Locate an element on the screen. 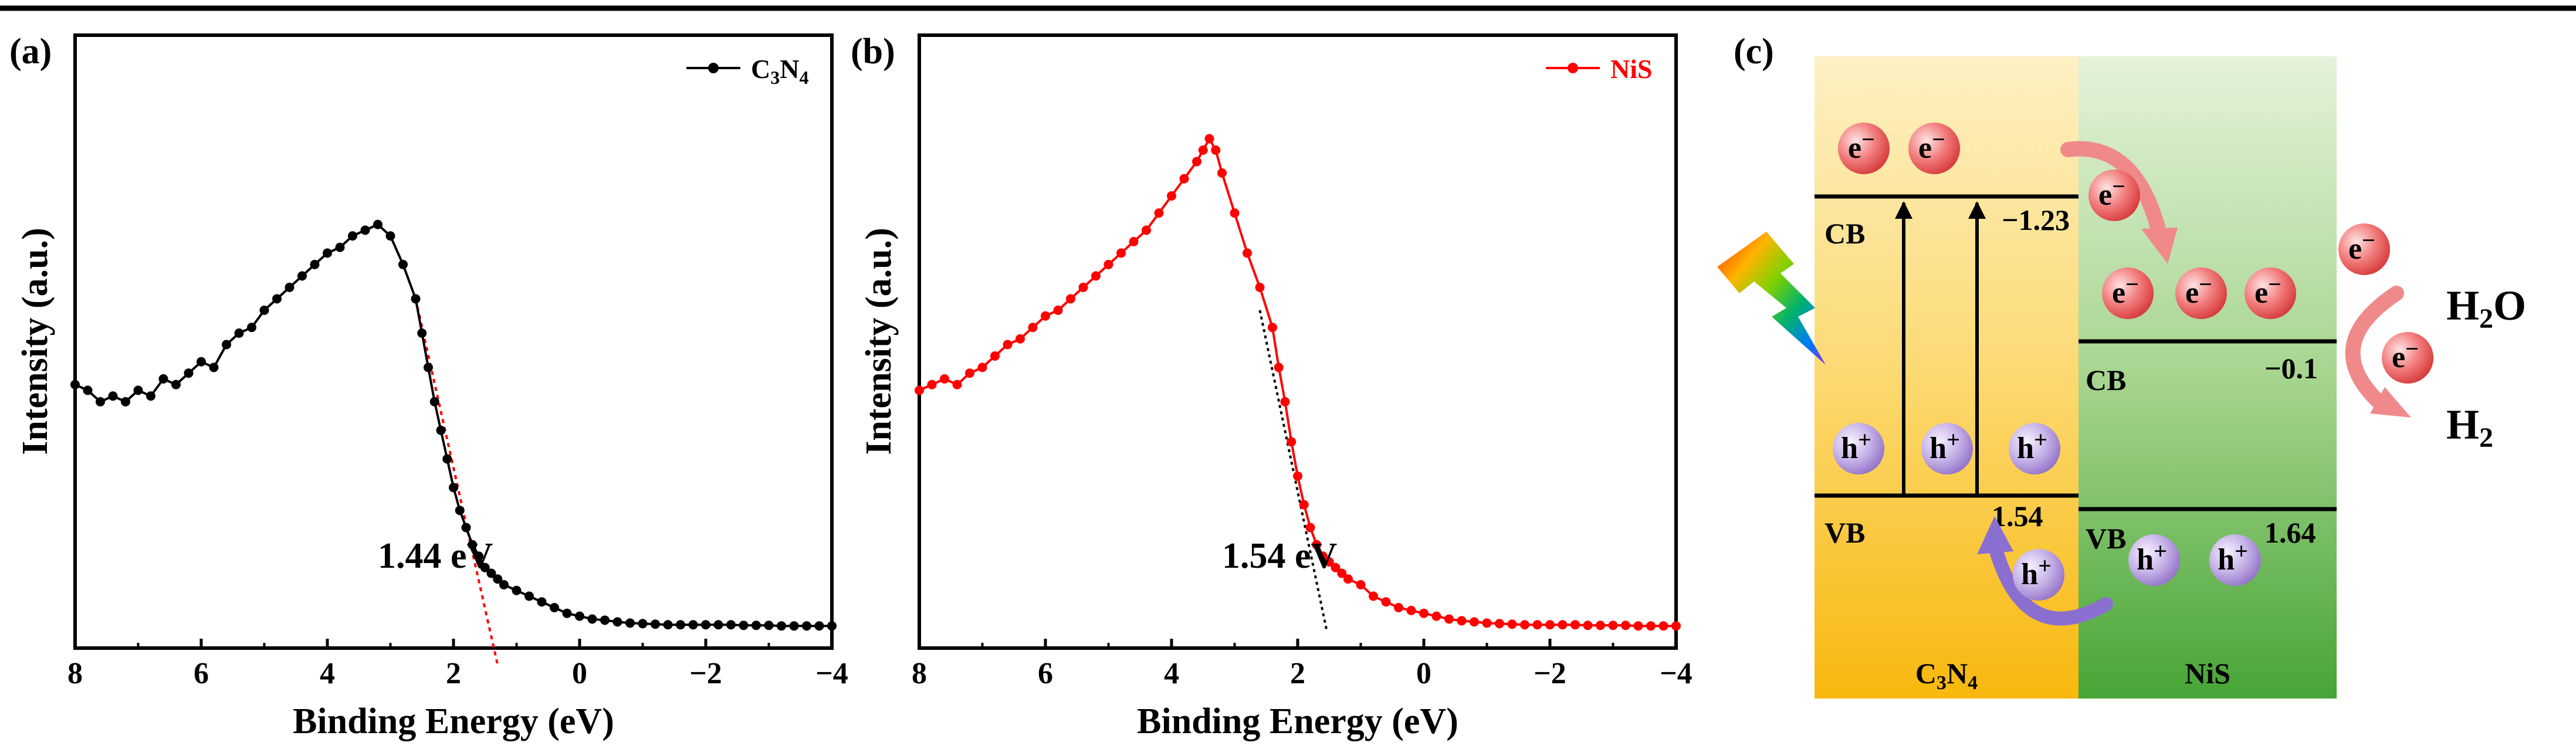  chart-b-annotation: 1.54 eV is located at coordinates (1280, 556).